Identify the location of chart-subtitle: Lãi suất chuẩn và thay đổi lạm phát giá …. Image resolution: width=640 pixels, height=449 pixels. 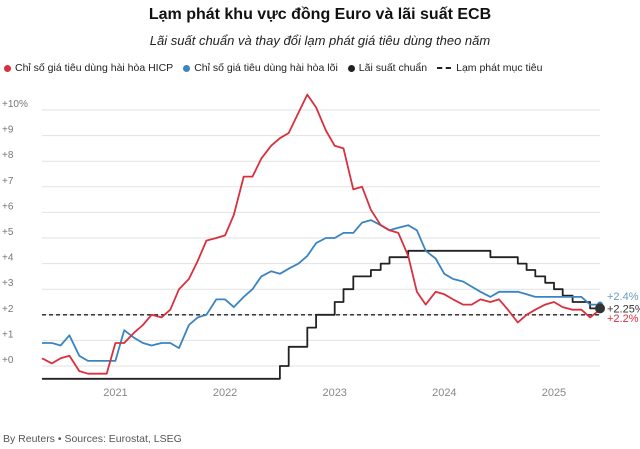
(320, 40).